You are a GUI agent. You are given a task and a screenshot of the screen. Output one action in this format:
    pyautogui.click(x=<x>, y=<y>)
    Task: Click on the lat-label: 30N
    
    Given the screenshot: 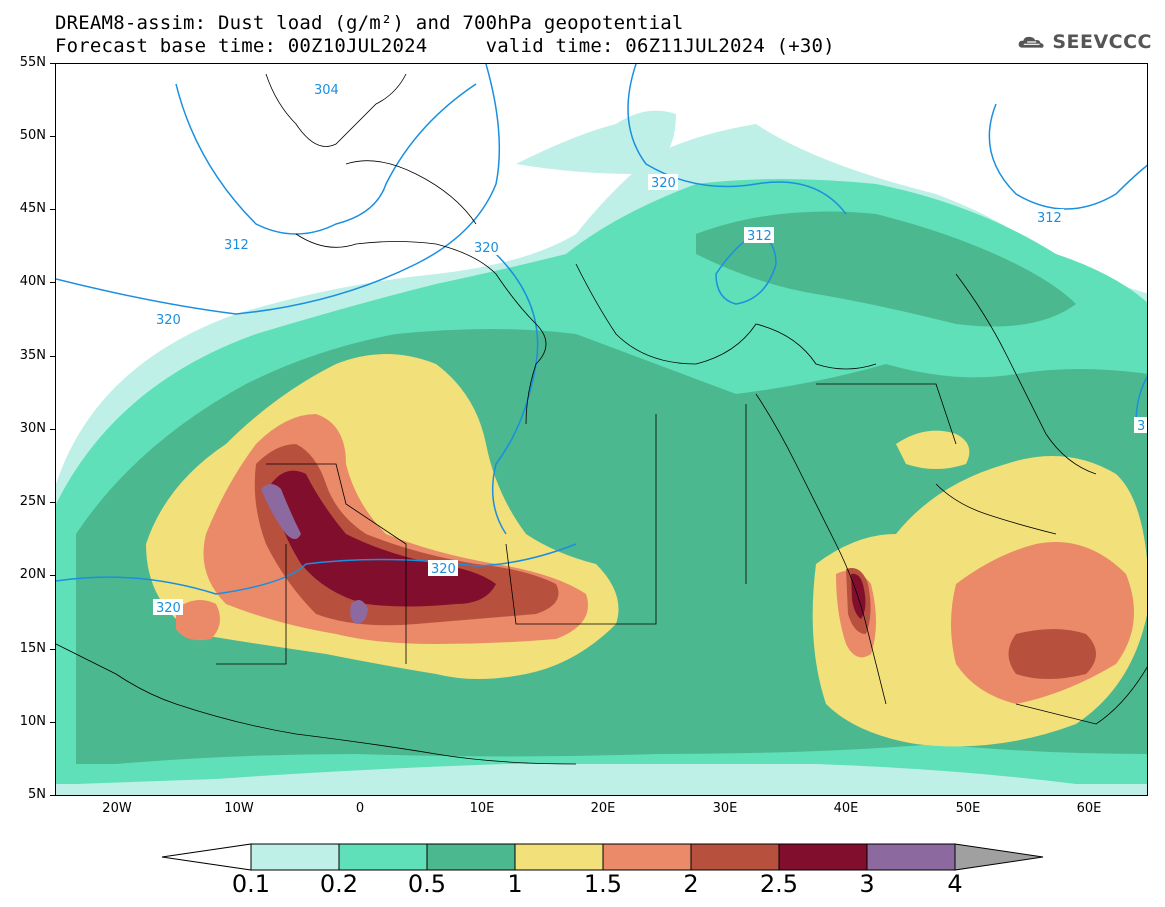 What is the action you would take?
    pyautogui.click(x=32, y=428)
    